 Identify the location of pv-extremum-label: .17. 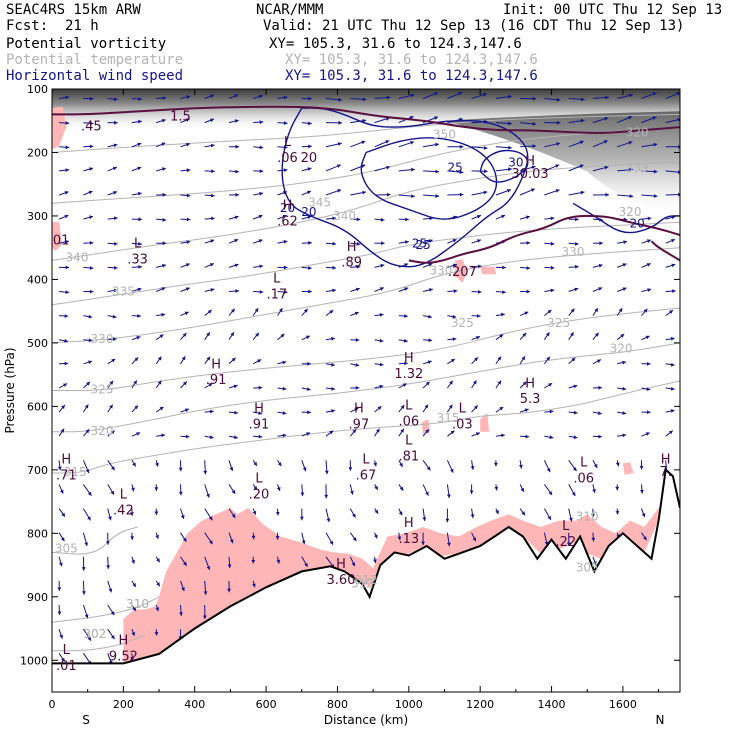
(276, 295).